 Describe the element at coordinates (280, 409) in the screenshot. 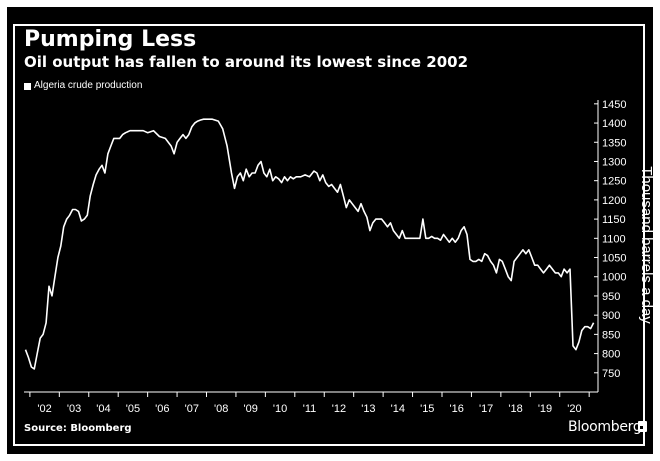

I see `x-tick-label: '10` at that location.